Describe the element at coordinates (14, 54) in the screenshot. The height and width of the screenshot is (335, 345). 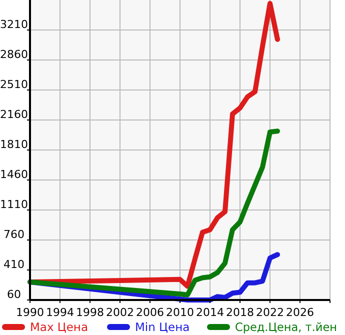
I see `y-tick-label: 2860` at that location.